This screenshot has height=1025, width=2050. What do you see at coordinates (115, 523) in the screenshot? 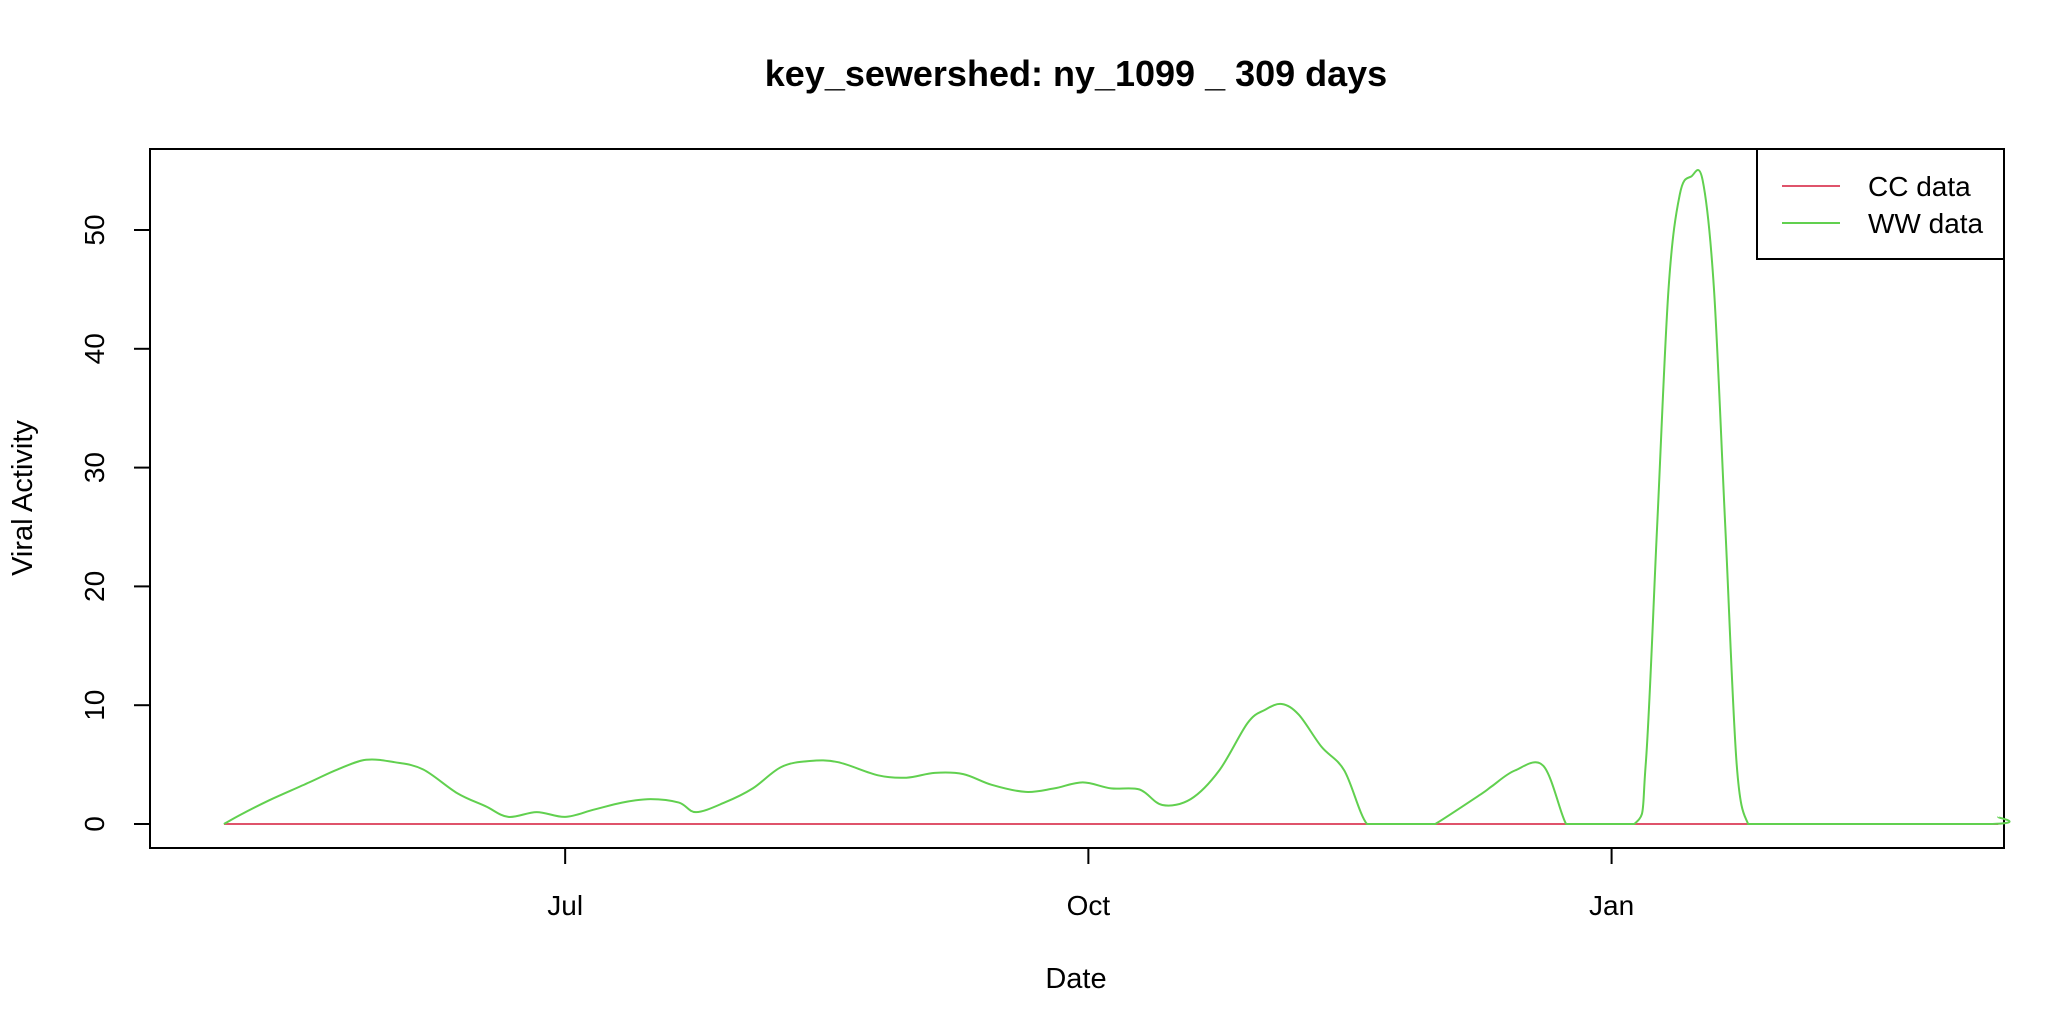
I see `y-axis: 0 10 20 30 40 50` at bounding box center [115, 523].